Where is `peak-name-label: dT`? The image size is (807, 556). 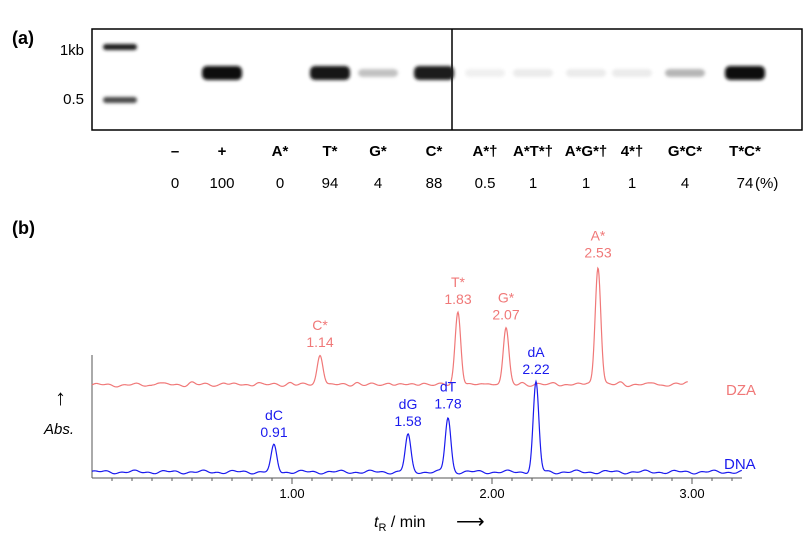
peak-name-label: dT is located at coordinates (448, 387).